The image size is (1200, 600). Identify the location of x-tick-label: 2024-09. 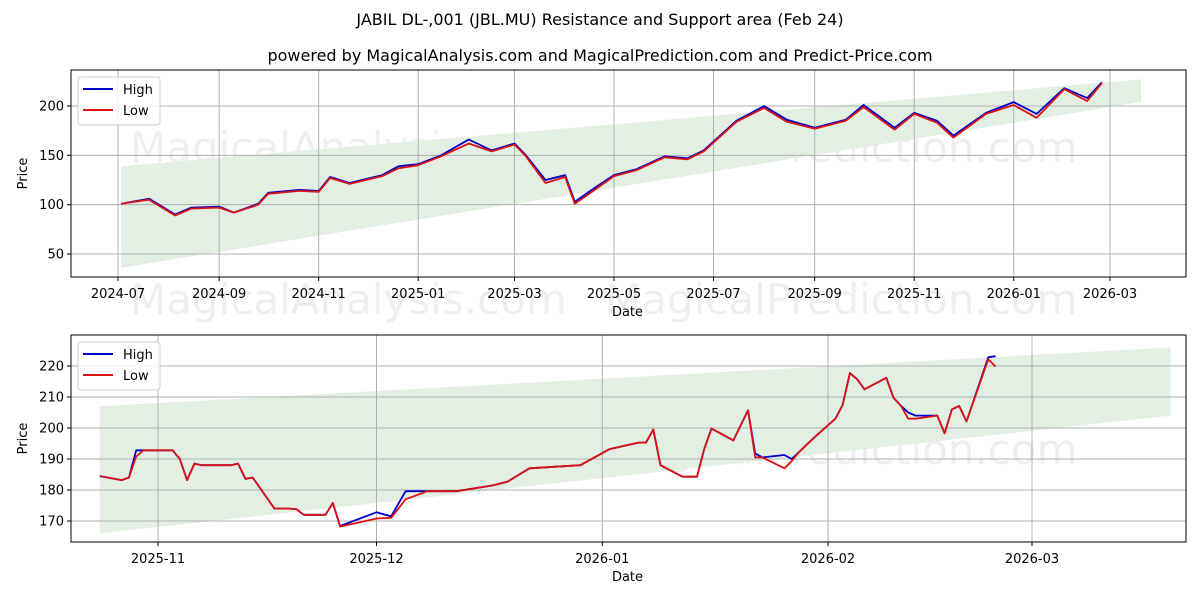
(219, 294).